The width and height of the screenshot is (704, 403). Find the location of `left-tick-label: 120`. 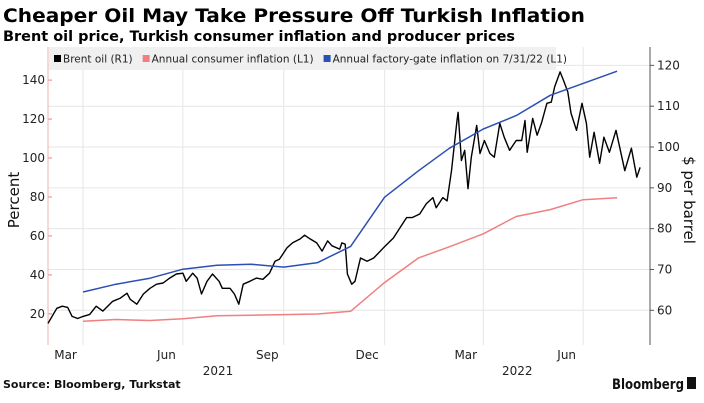

left-tick-label: 120 is located at coordinates (33, 119).